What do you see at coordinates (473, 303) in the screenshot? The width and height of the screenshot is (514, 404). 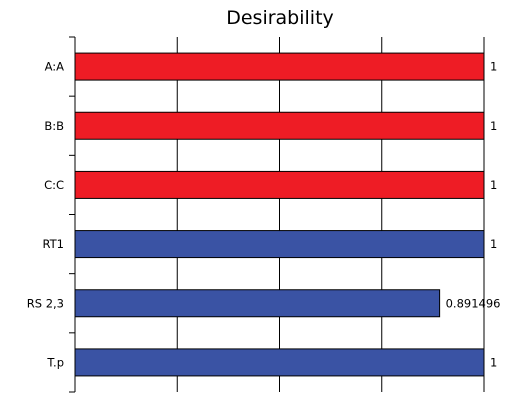 I see `value-label-5: 0.891496` at bounding box center [473, 303].